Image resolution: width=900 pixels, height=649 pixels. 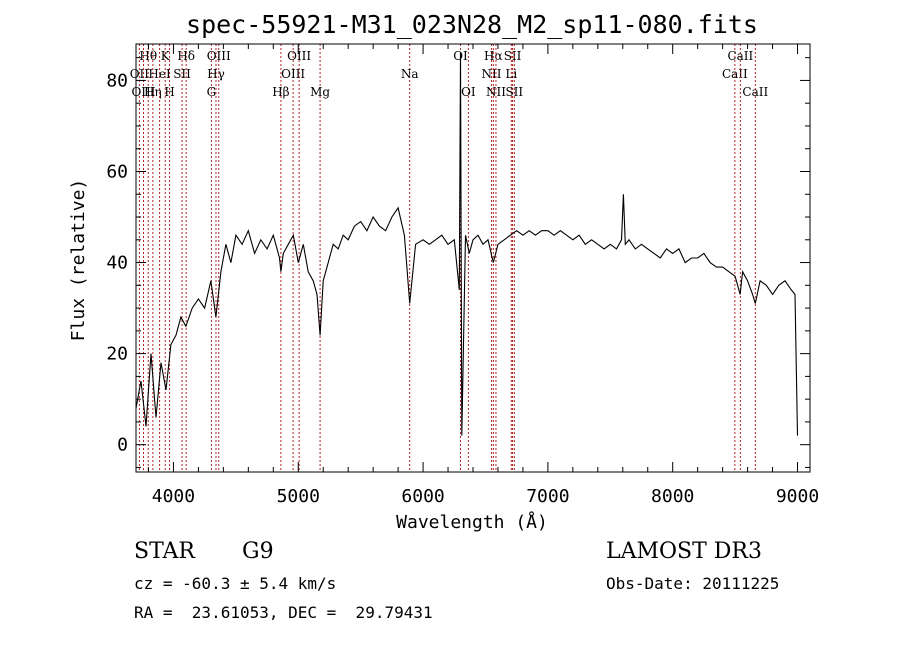 What do you see at coordinates (182, 74) in the screenshot?
I see `line-label-7: SII` at bounding box center [182, 74].